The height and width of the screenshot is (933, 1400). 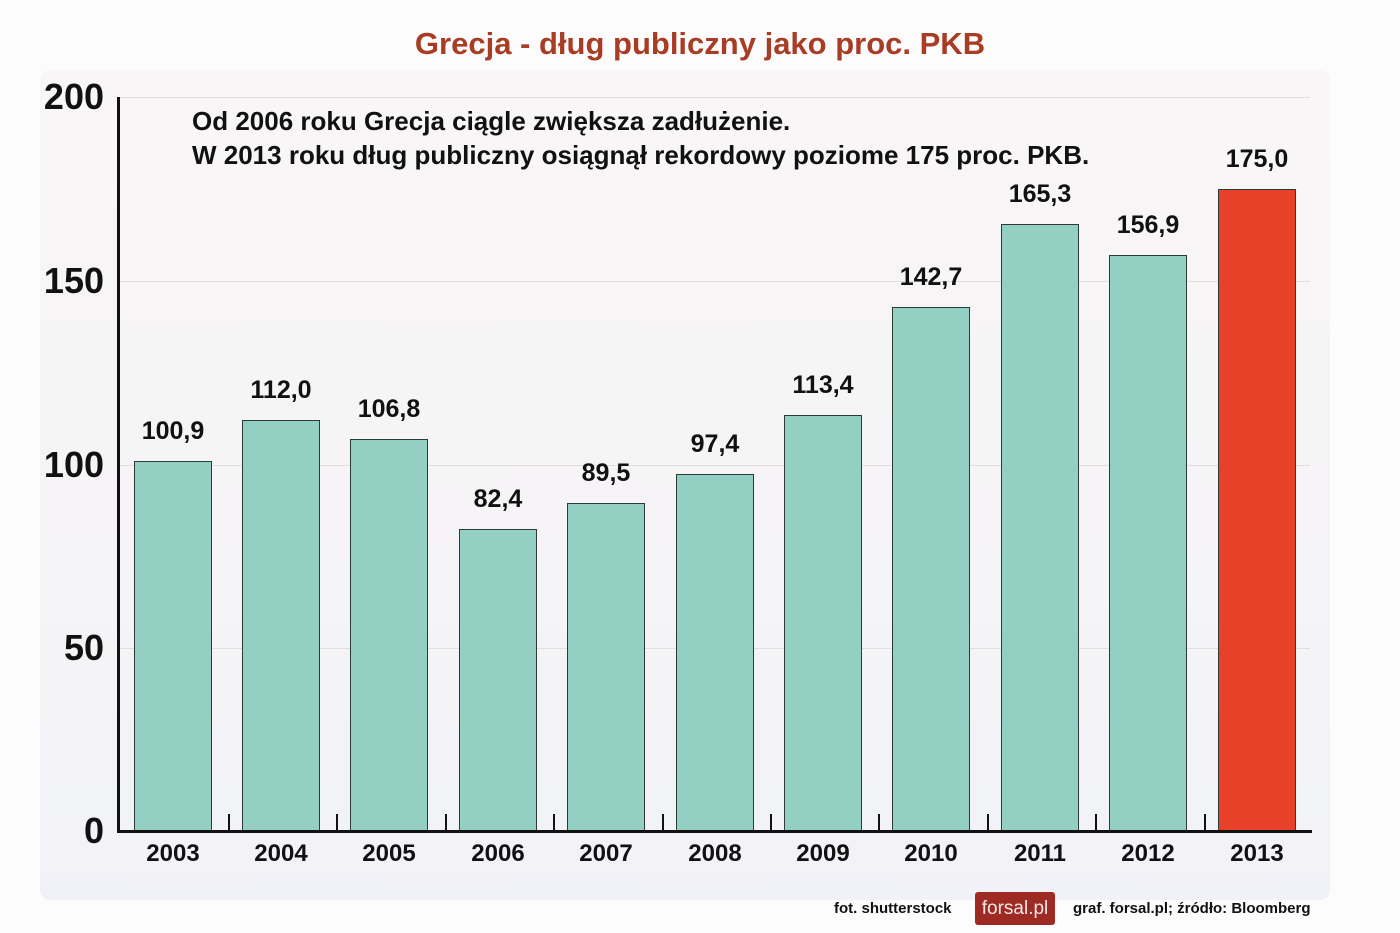 What do you see at coordinates (389, 409) in the screenshot?
I see `value-label: 106,8` at bounding box center [389, 409].